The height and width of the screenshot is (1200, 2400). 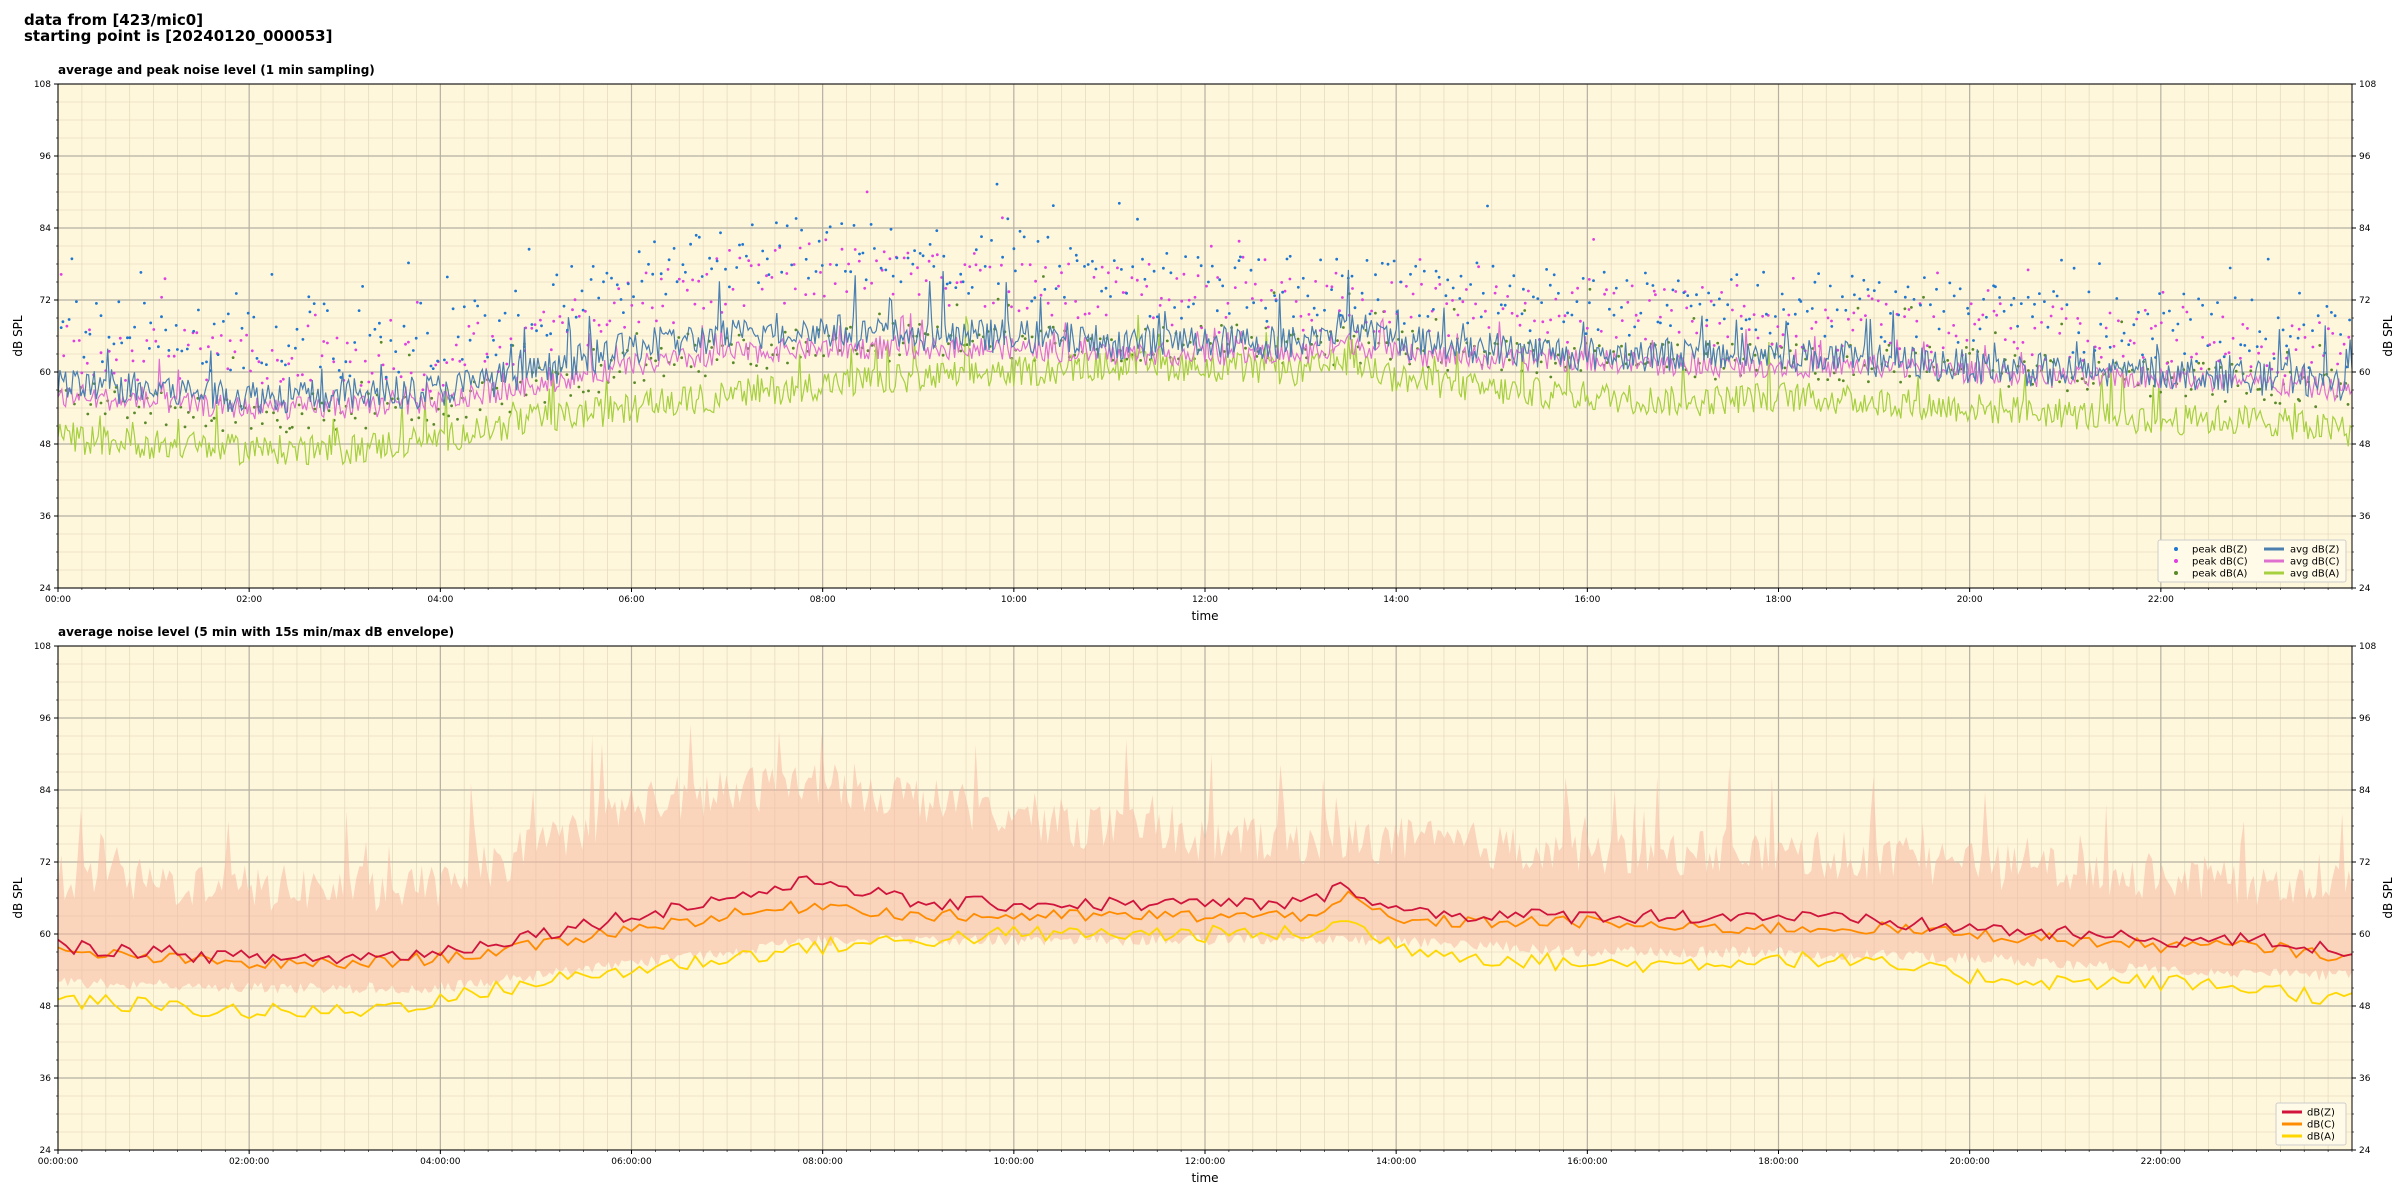 What do you see at coordinates (2220, 574) in the screenshot?
I see `legend-label: peak dB(A)` at bounding box center [2220, 574].